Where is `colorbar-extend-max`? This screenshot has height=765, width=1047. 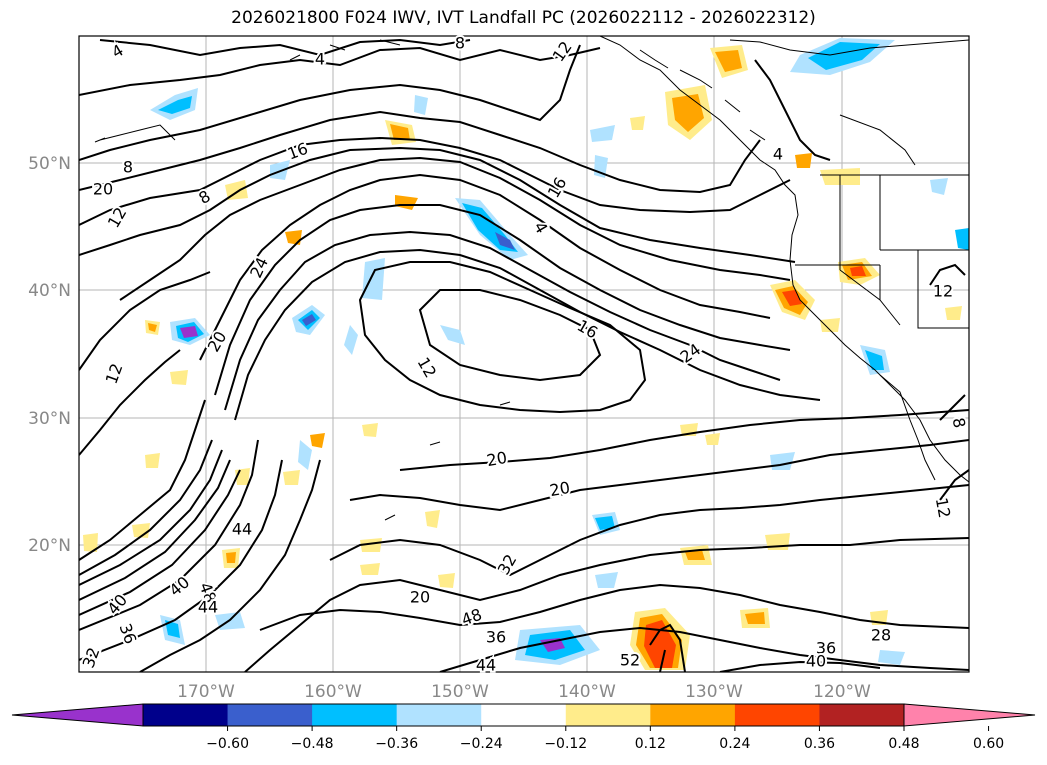 colorbar-extend-max is located at coordinates (969, 715).